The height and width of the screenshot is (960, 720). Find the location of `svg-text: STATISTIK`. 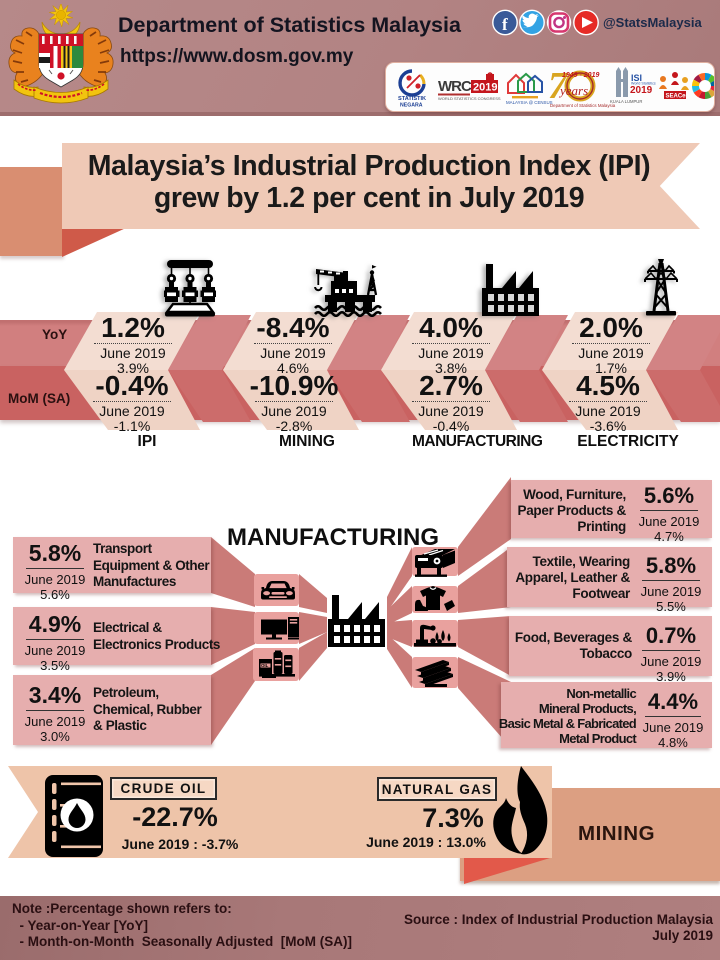

svg-text: STATISTIK is located at coordinates (412, 99).